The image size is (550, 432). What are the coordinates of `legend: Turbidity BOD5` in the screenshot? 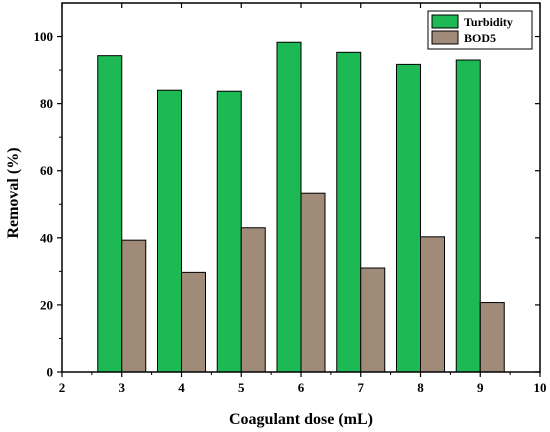 It's located at (480, 30).